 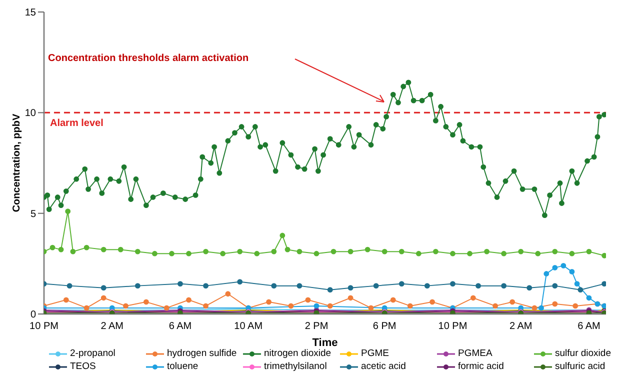 What do you see at coordinates (475, 353) in the screenshot?
I see `legend-label: PGMEA` at bounding box center [475, 353].